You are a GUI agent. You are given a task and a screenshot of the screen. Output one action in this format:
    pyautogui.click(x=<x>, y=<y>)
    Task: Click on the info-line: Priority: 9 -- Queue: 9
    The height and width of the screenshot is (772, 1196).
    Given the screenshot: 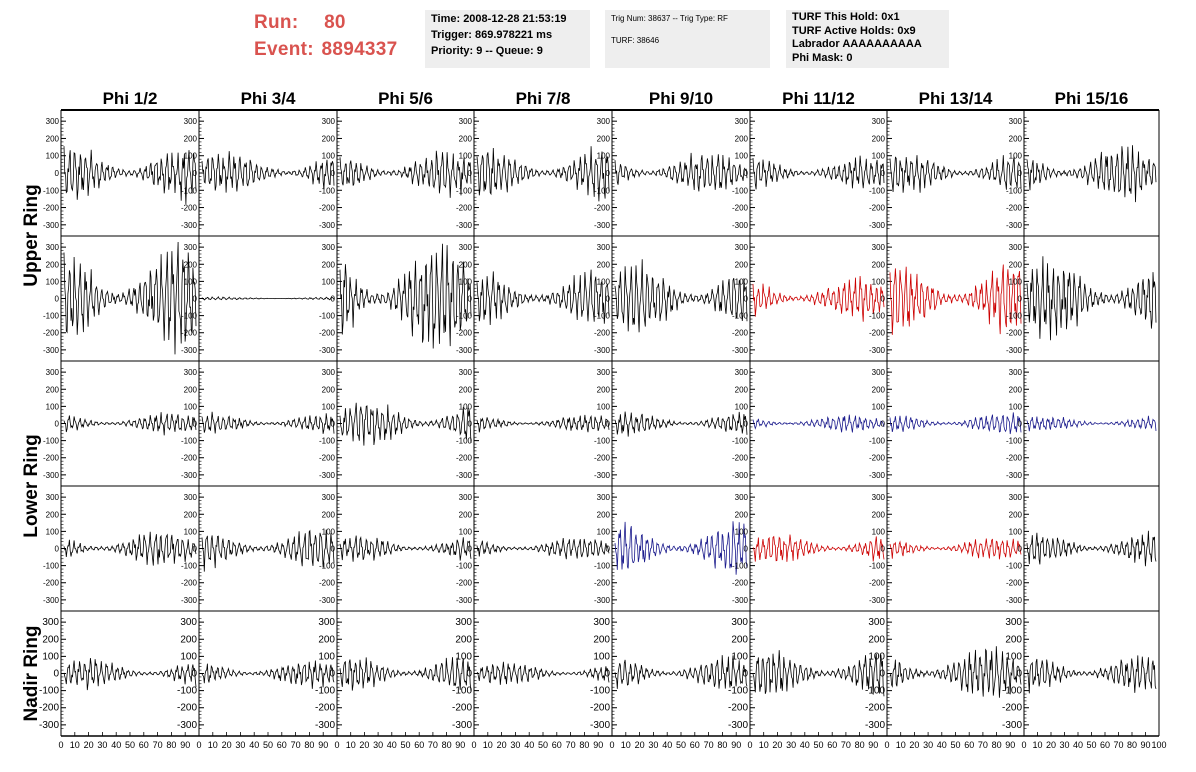 What is the action you would take?
    pyautogui.click(x=487, y=51)
    